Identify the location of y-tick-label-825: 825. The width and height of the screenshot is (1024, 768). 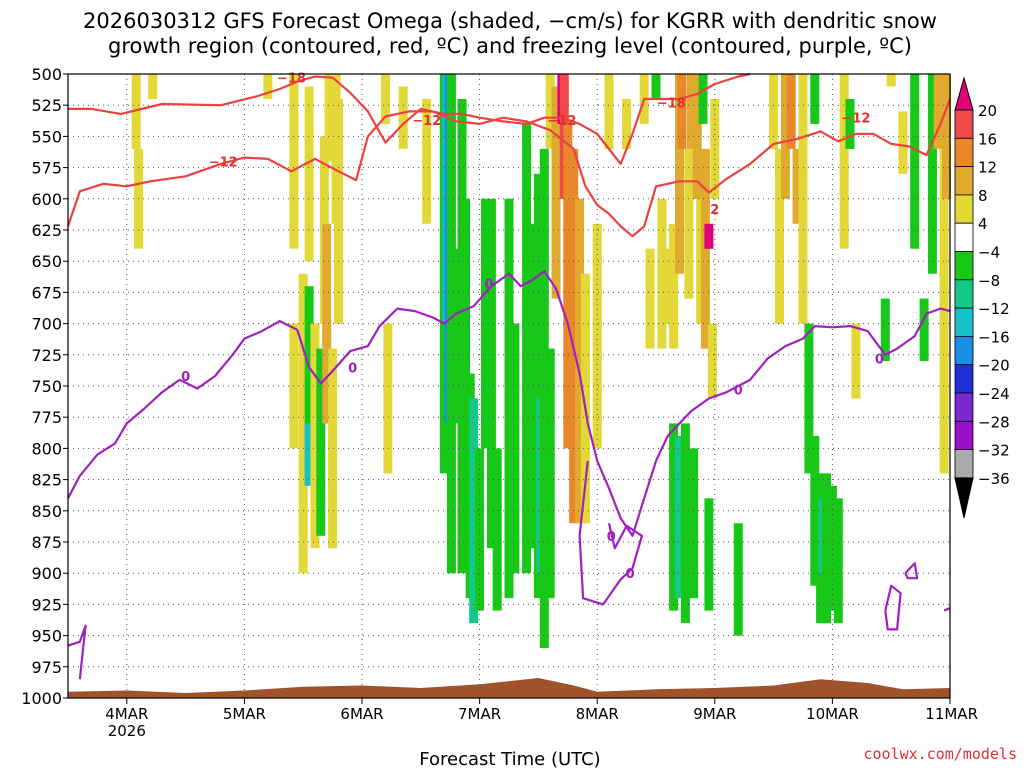
(46, 480).